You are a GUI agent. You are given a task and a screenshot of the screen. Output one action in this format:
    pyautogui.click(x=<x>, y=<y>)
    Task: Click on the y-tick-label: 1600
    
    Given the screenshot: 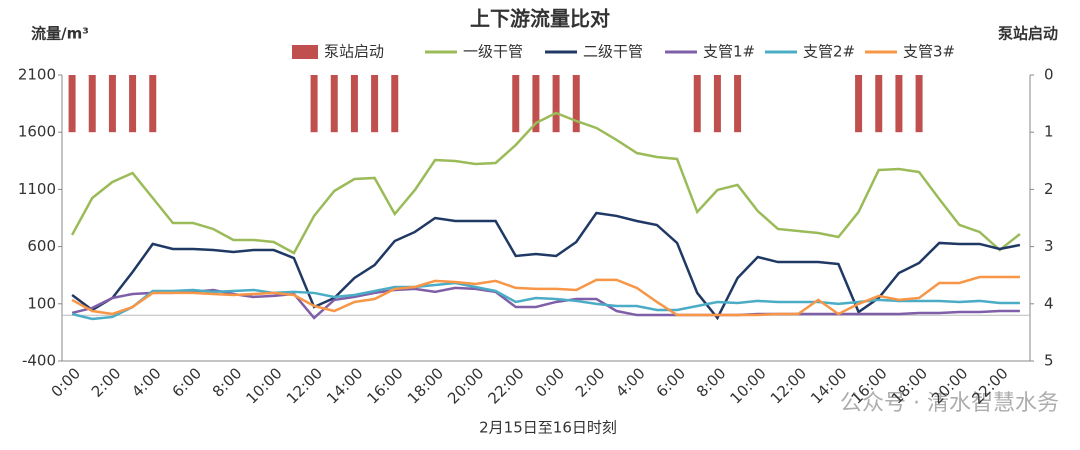 What is the action you would take?
    pyautogui.click(x=37, y=132)
    